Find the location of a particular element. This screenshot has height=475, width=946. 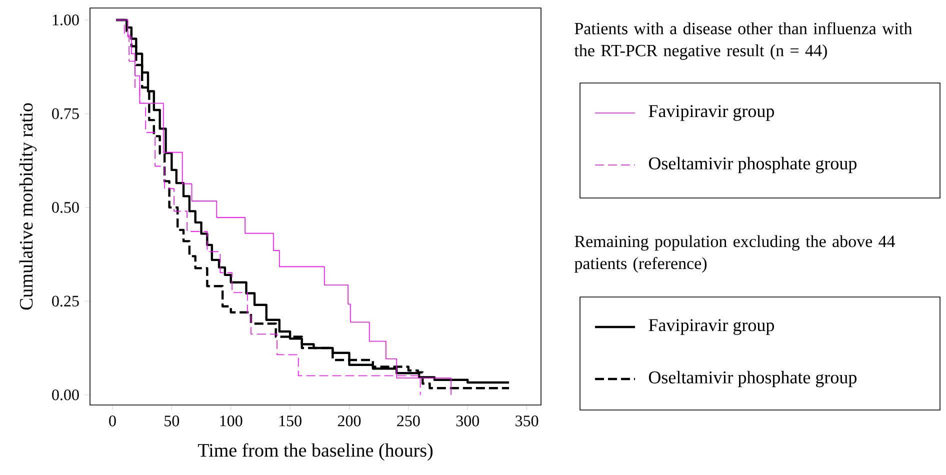

y-tick-label: 0.00 is located at coordinates (65, 394).